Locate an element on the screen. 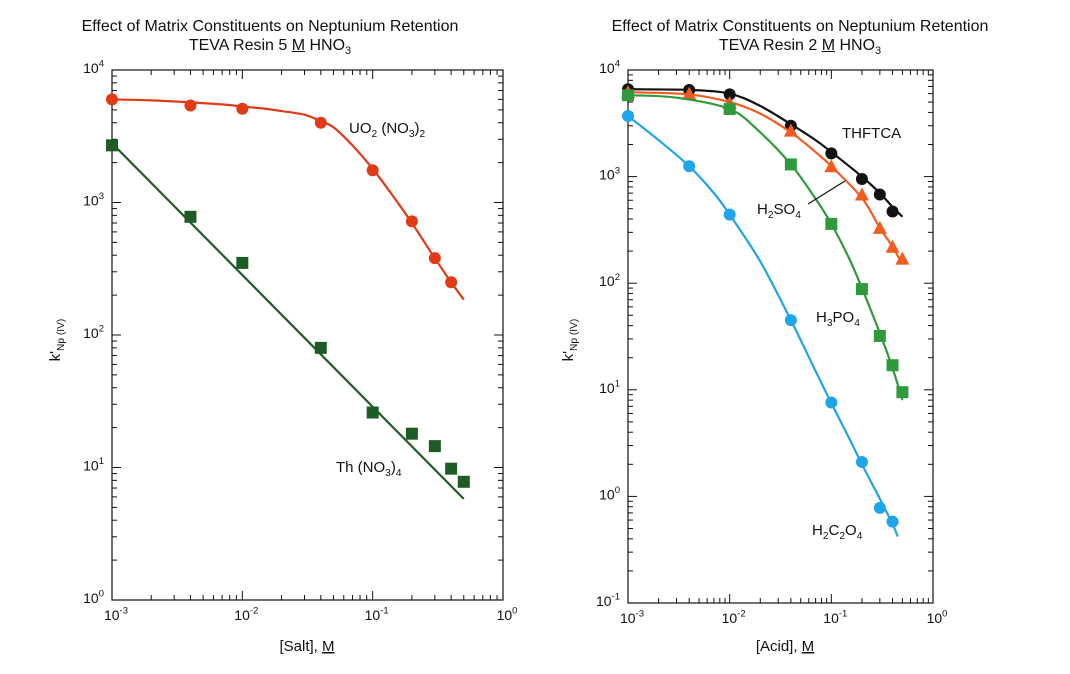 The height and width of the screenshot is (674, 1070). subtitle-prefix: TEVA Resin 5 is located at coordinates (240, 45).